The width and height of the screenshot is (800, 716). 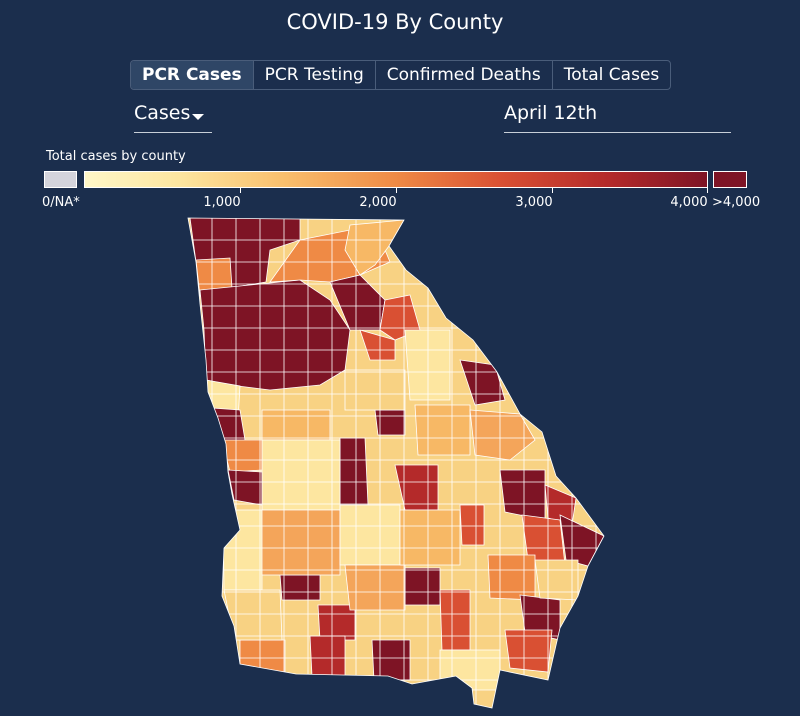 I want to click on legend-tick-label-3000: 3,000, so click(x=534, y=202).